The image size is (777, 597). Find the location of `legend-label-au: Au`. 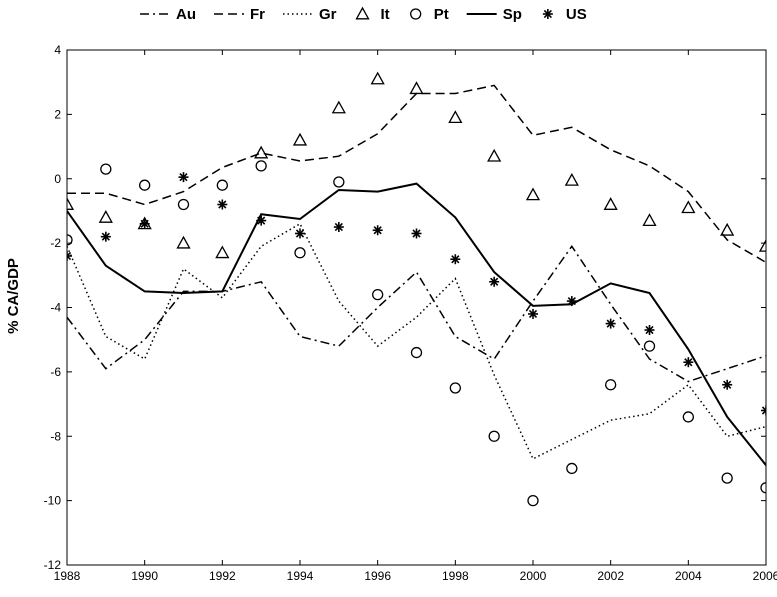

legend-label-au: Au is located at coordinates (186, 14).